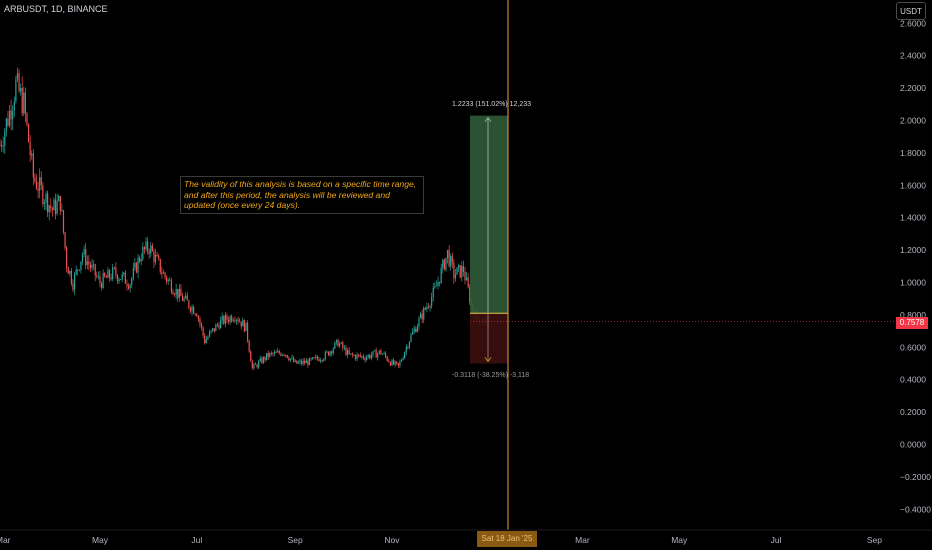 The height and width of the screenshot is (550, 932). I want to click on y-tick-label: 1.6000, so click(913, 185).